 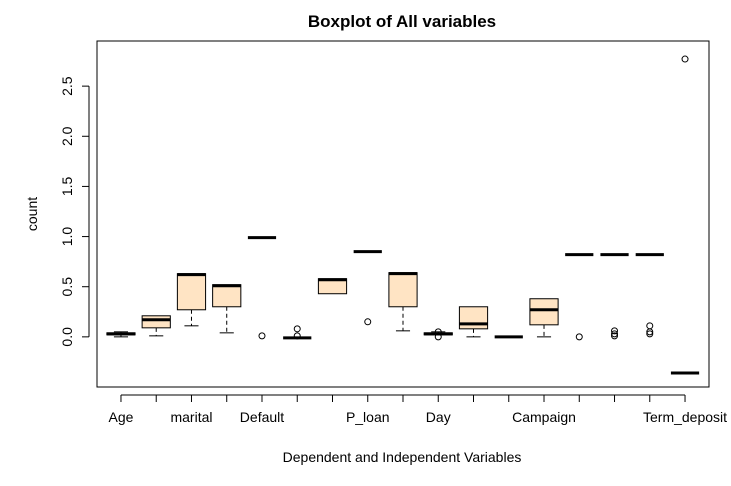 I want to click on x-tick-label: Age, so click(x=121, y=417).